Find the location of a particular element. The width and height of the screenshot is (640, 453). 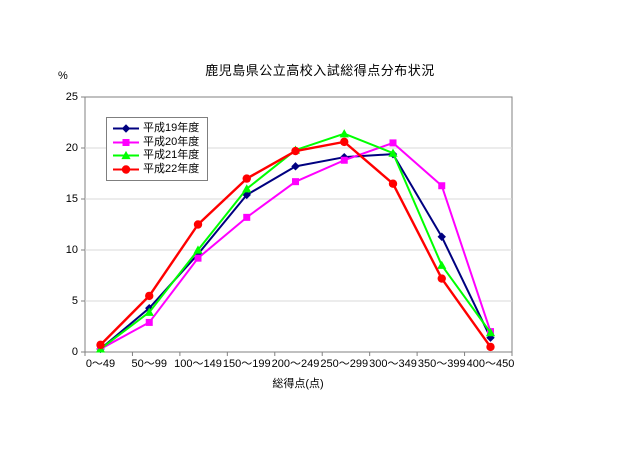

y-tick-label: 20 is located at coordinates (71, 148).